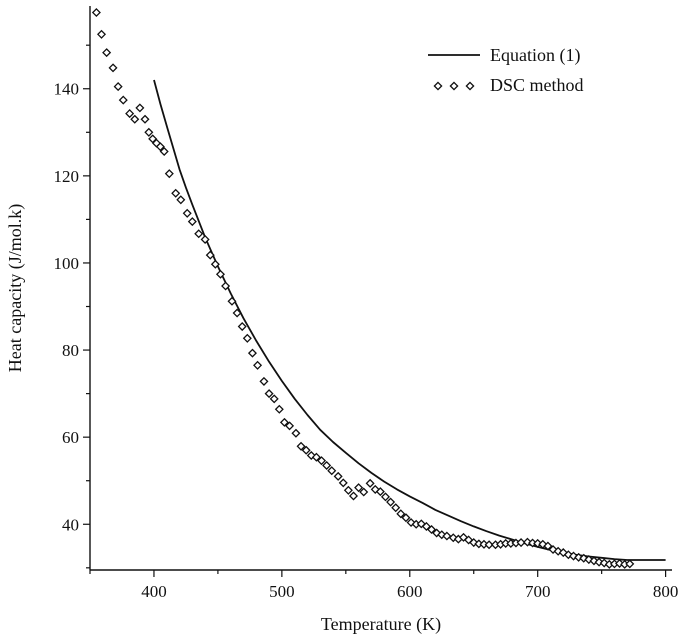  Describe the element at coordinates (154, 591) in the screenshot. I see `x-tick-label: 400` at that location.